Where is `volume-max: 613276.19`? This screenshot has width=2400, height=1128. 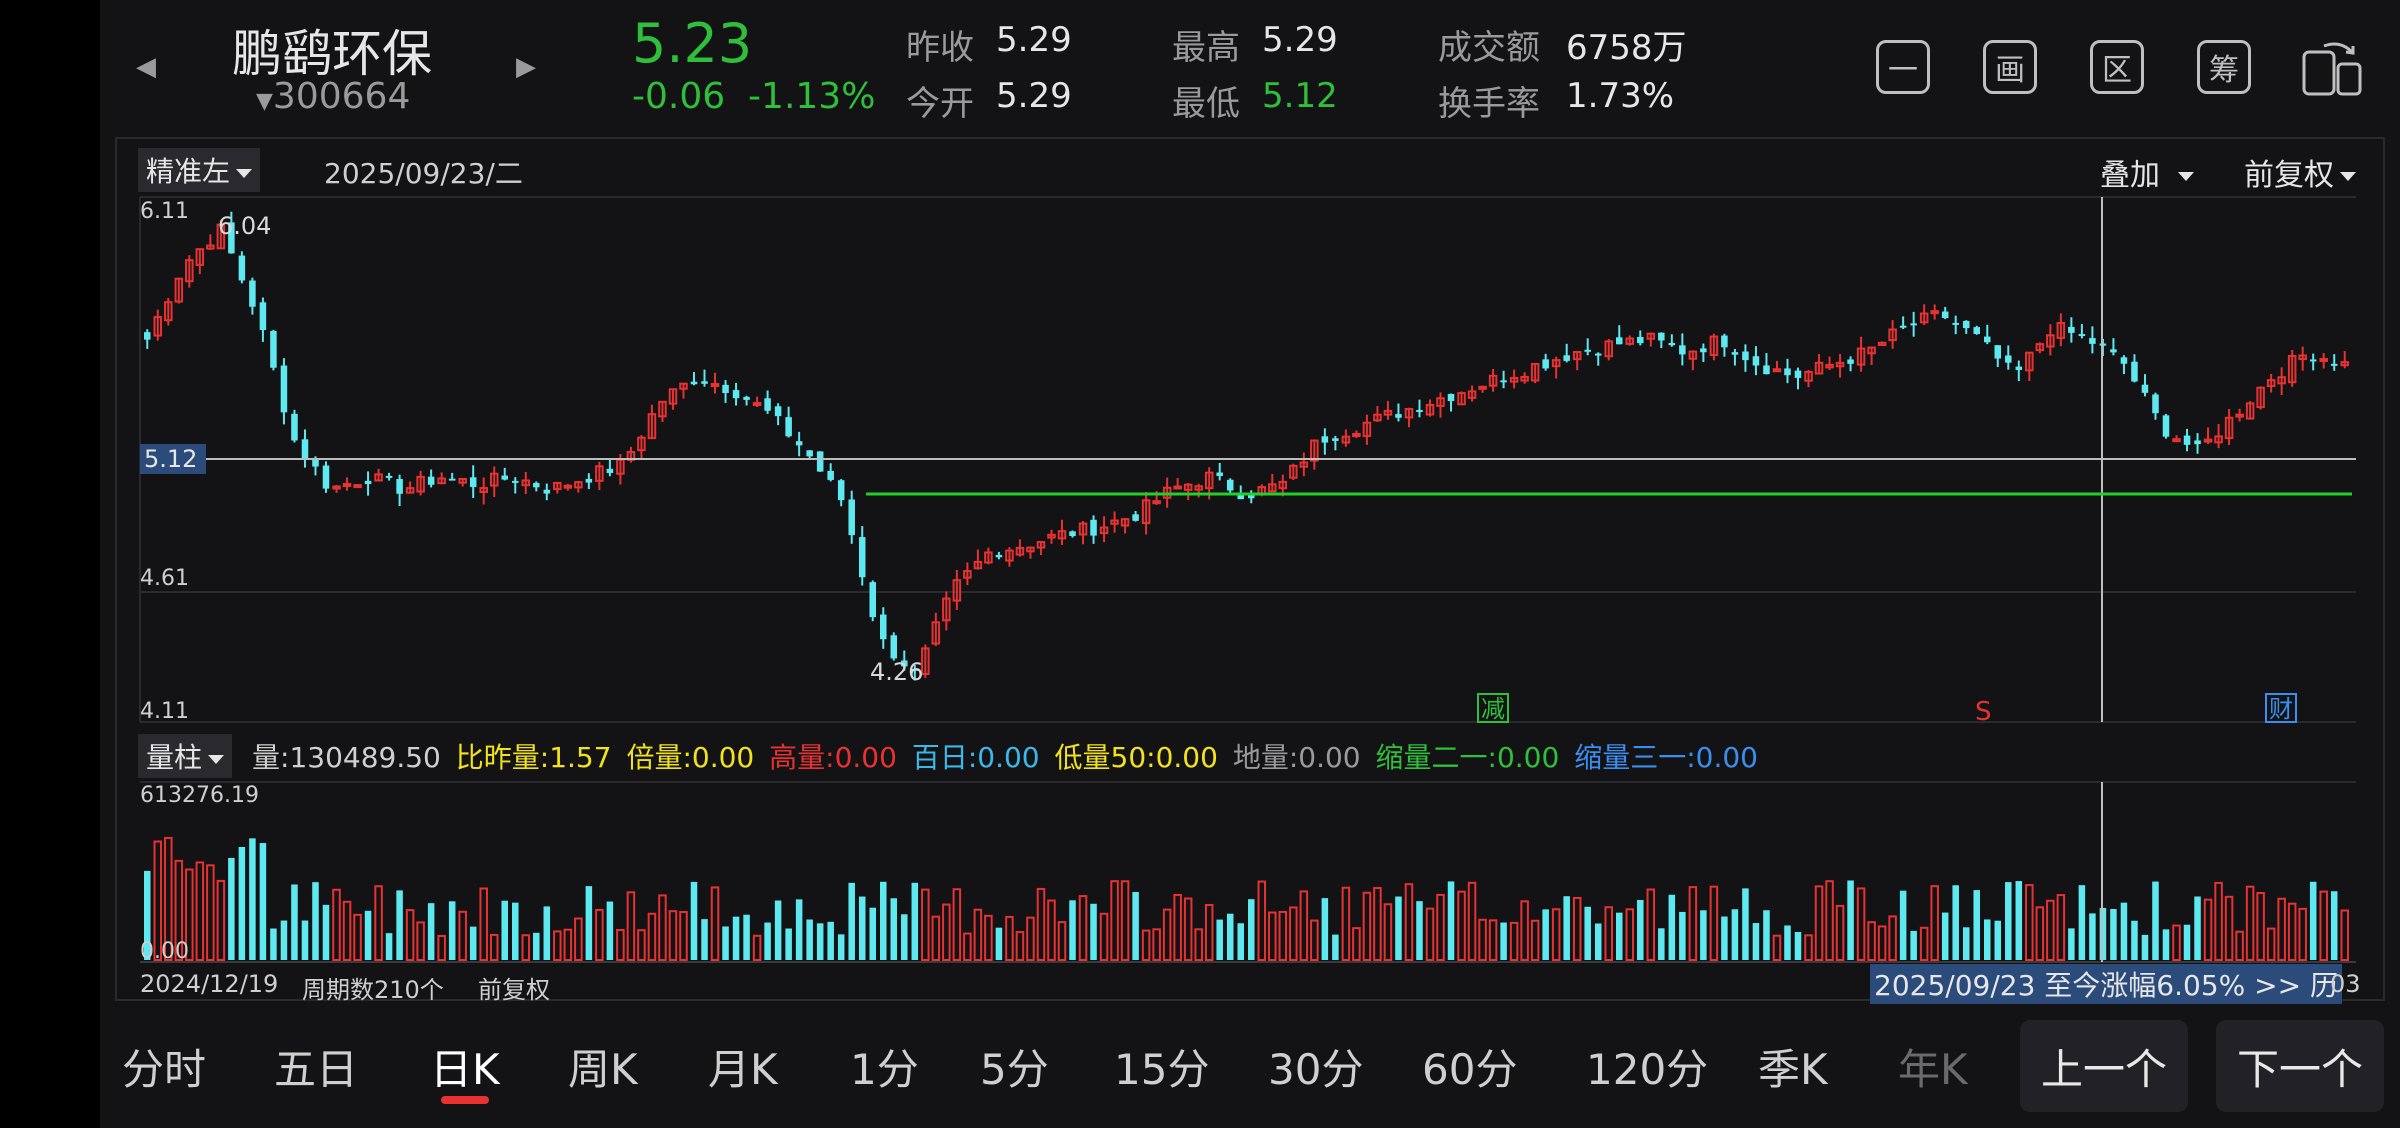 volume-max: 613276.19 is located at coordinates (199, 795).